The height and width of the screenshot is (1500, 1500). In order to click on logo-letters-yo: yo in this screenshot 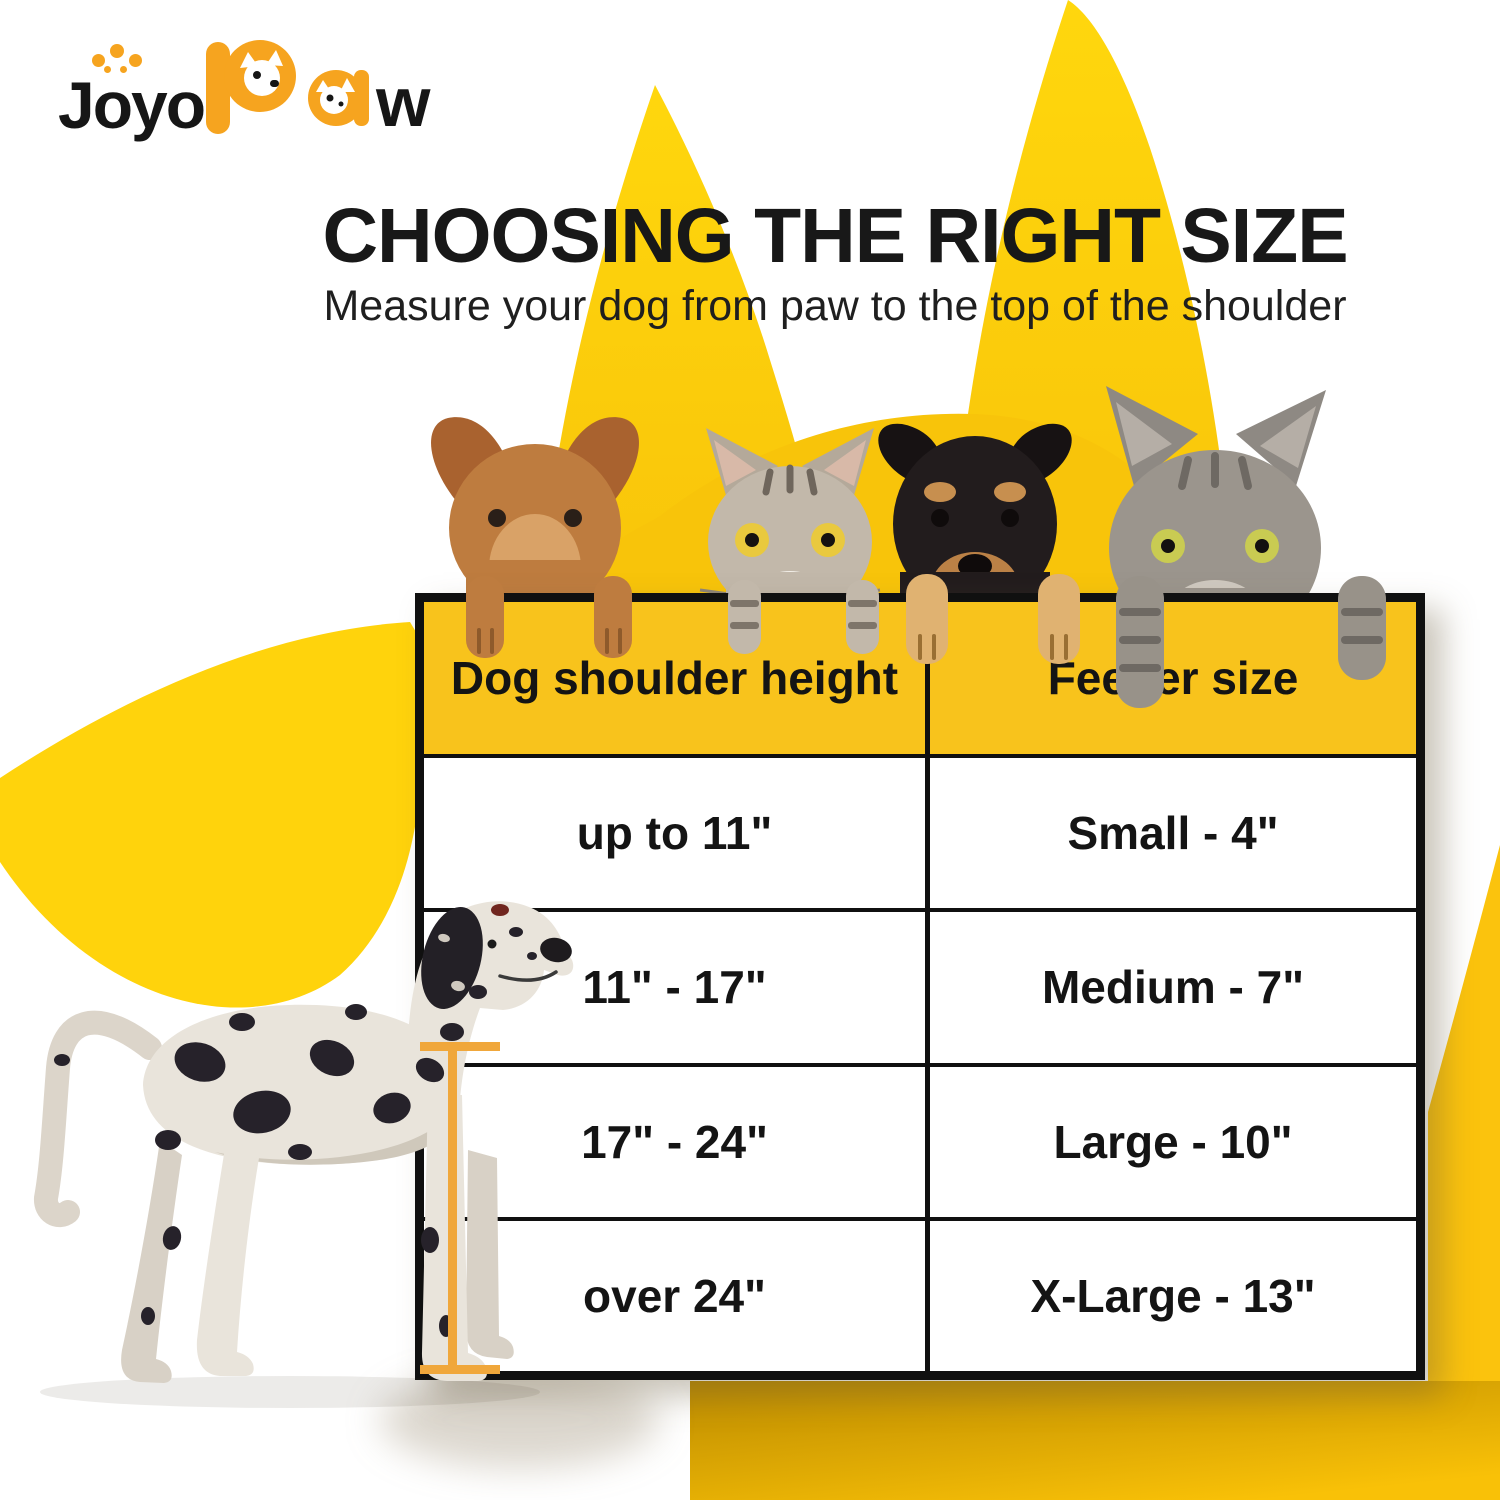, I will do `click(168, 105)`.